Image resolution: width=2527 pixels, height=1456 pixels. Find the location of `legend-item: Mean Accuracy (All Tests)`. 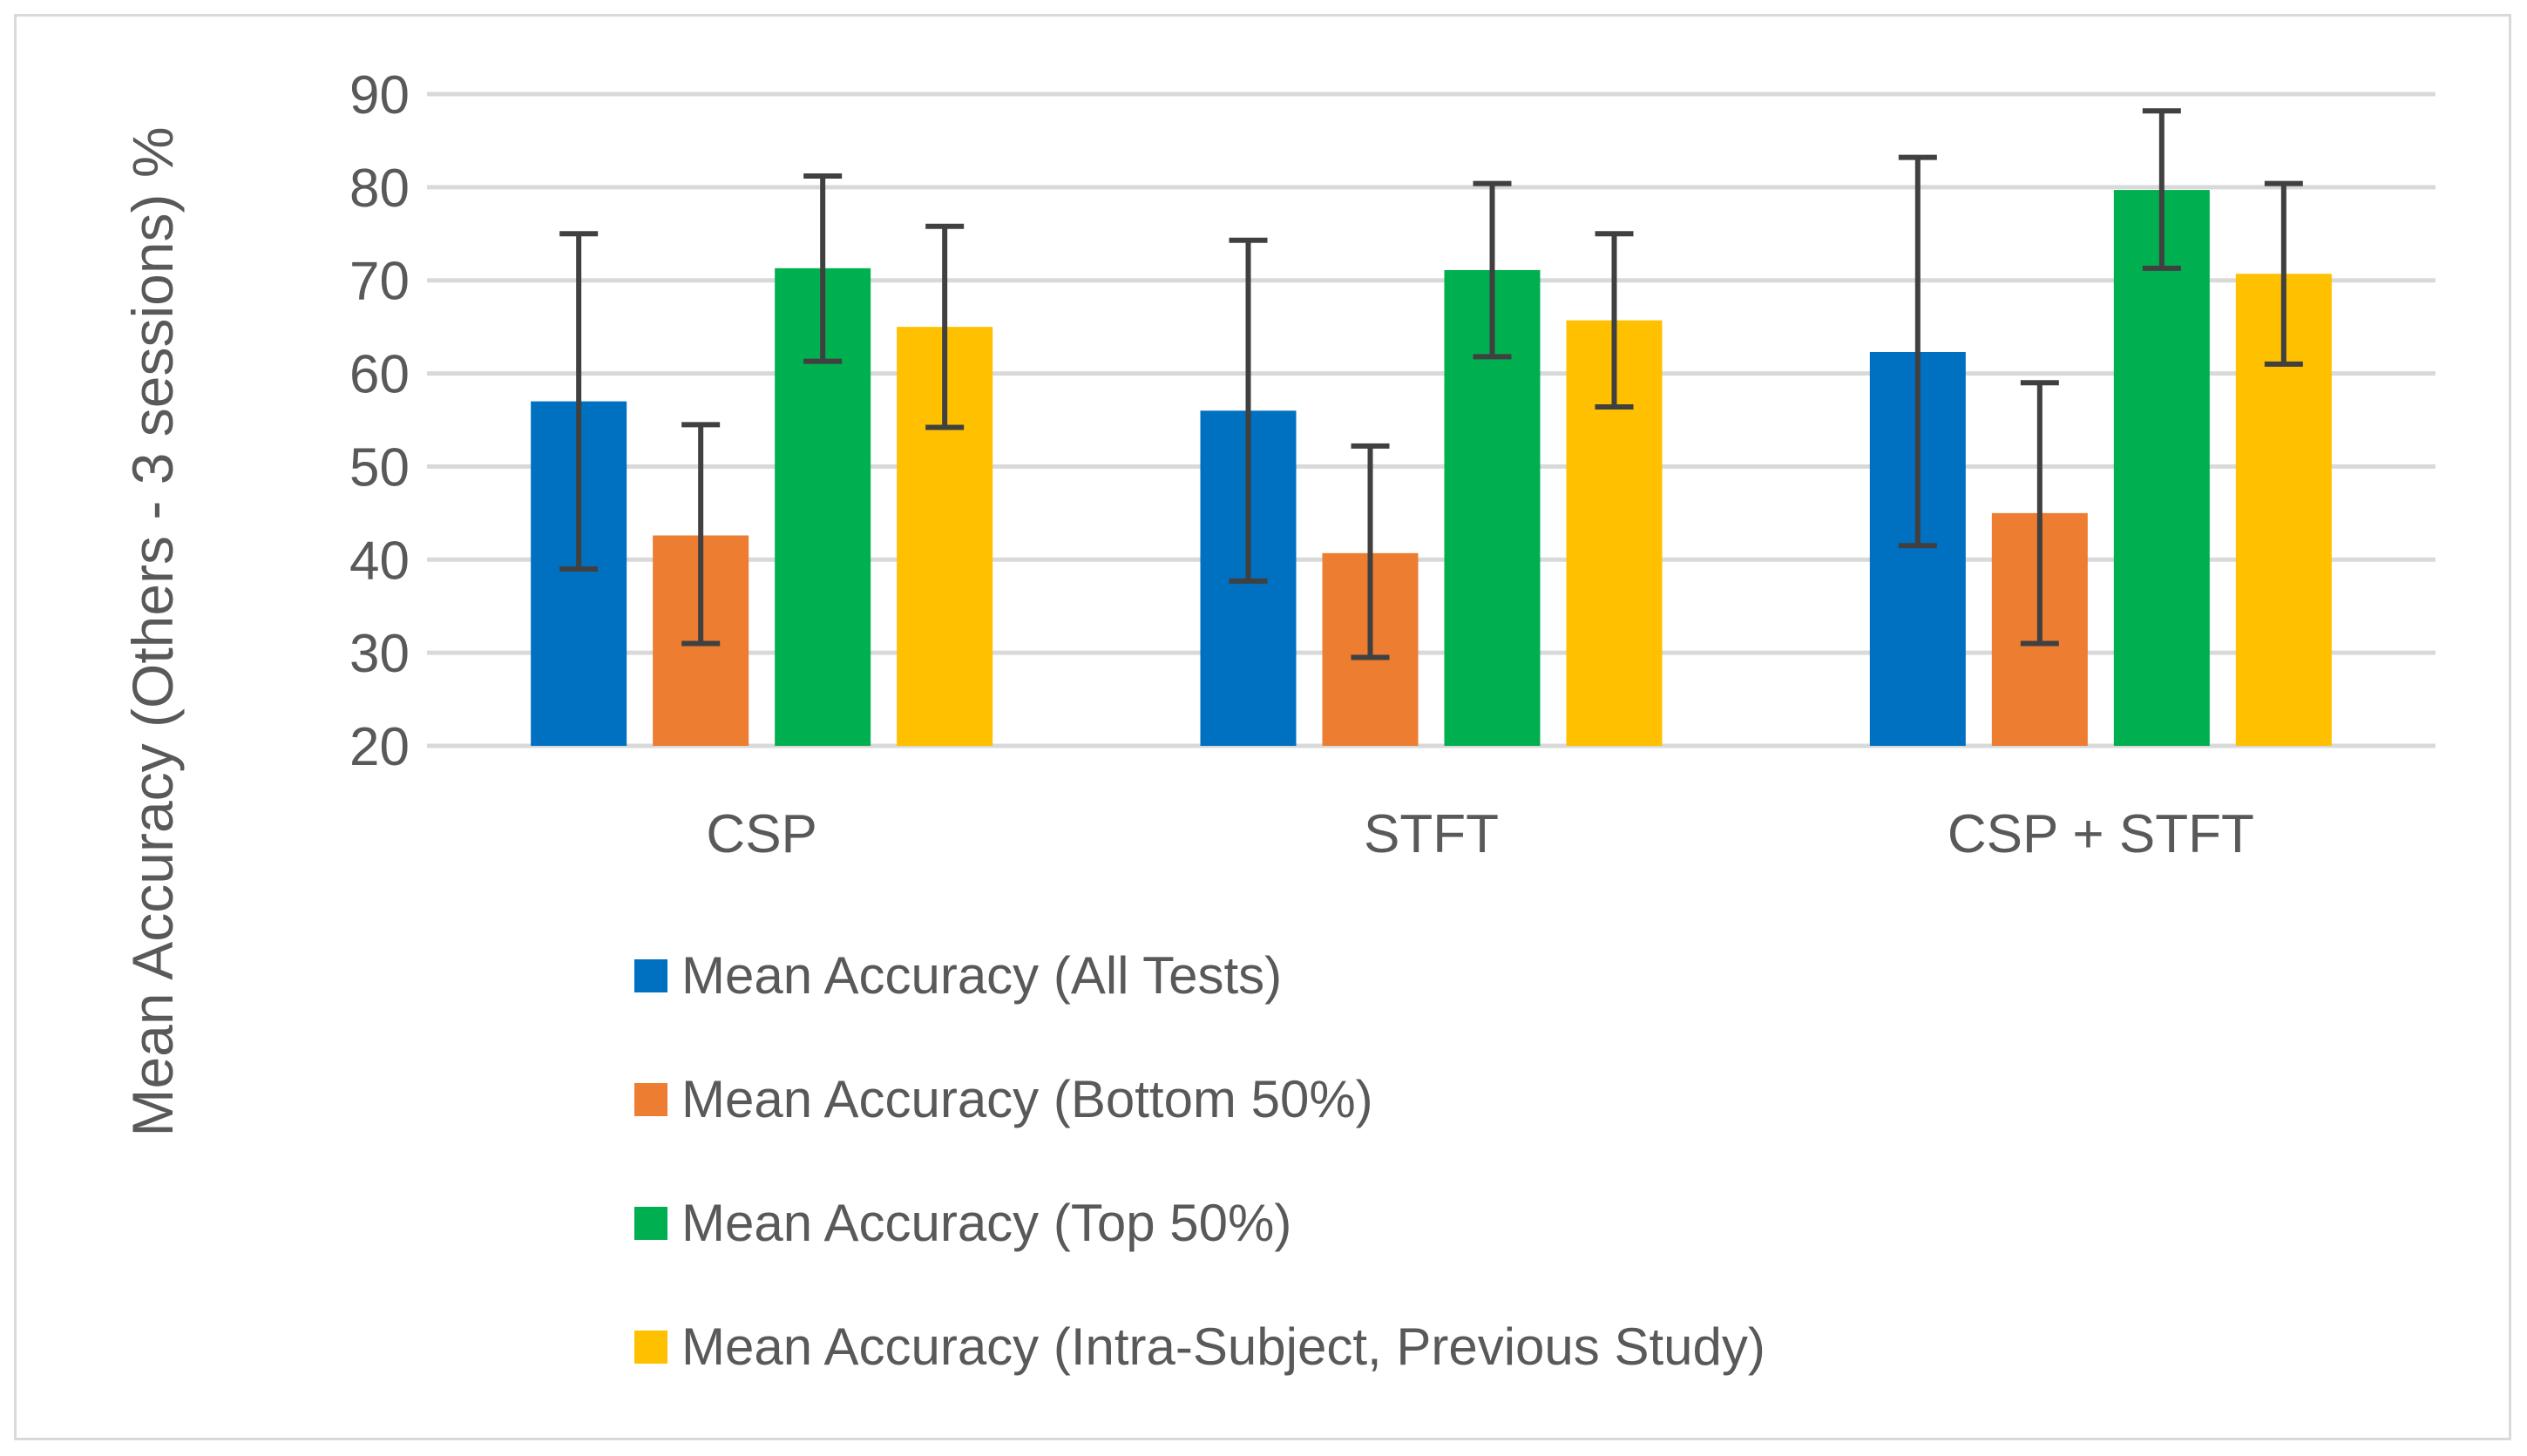

legend-item: Mean Accuracy (All Tests) is located at coordinates (958, 976).